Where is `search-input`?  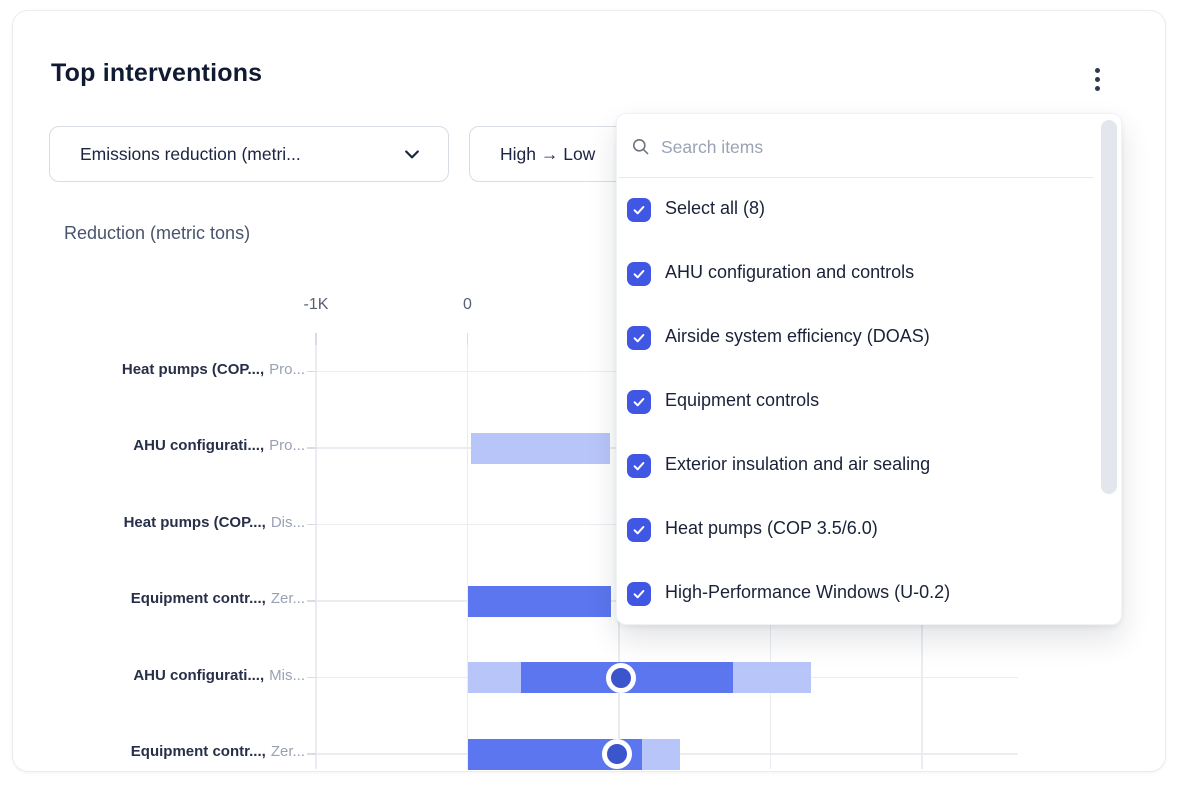 search-input is located at coordinates (861, 147).